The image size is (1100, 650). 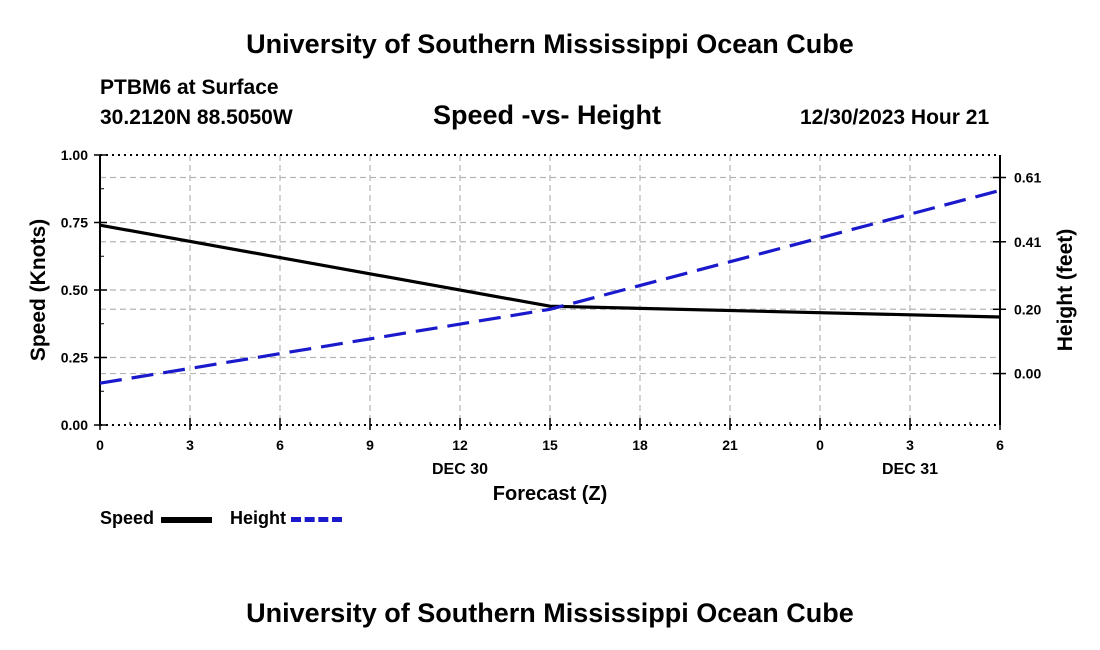 What do you see at coordinates (1065, 290) in the screenshot?
I see `y2-axis-title: Height (feet)` at bounding box center [1065, 290].